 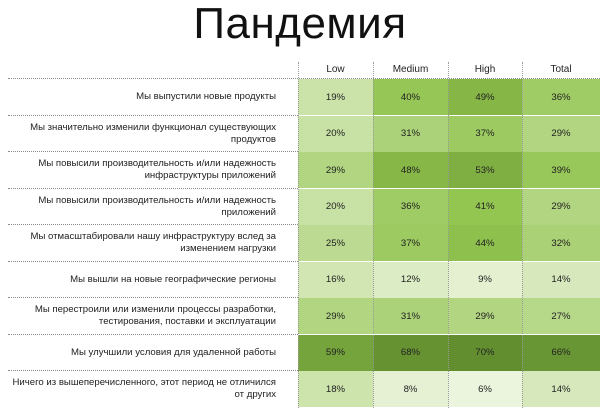 I want to click on heatmap-cell: 27%, so click(x=561, y=316).